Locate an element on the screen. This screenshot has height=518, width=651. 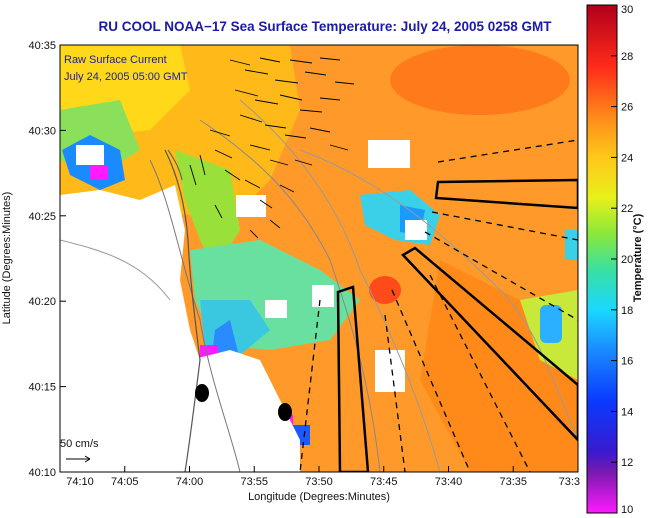
x-tick-label: 73:35 is located at coordinates (513, 482).